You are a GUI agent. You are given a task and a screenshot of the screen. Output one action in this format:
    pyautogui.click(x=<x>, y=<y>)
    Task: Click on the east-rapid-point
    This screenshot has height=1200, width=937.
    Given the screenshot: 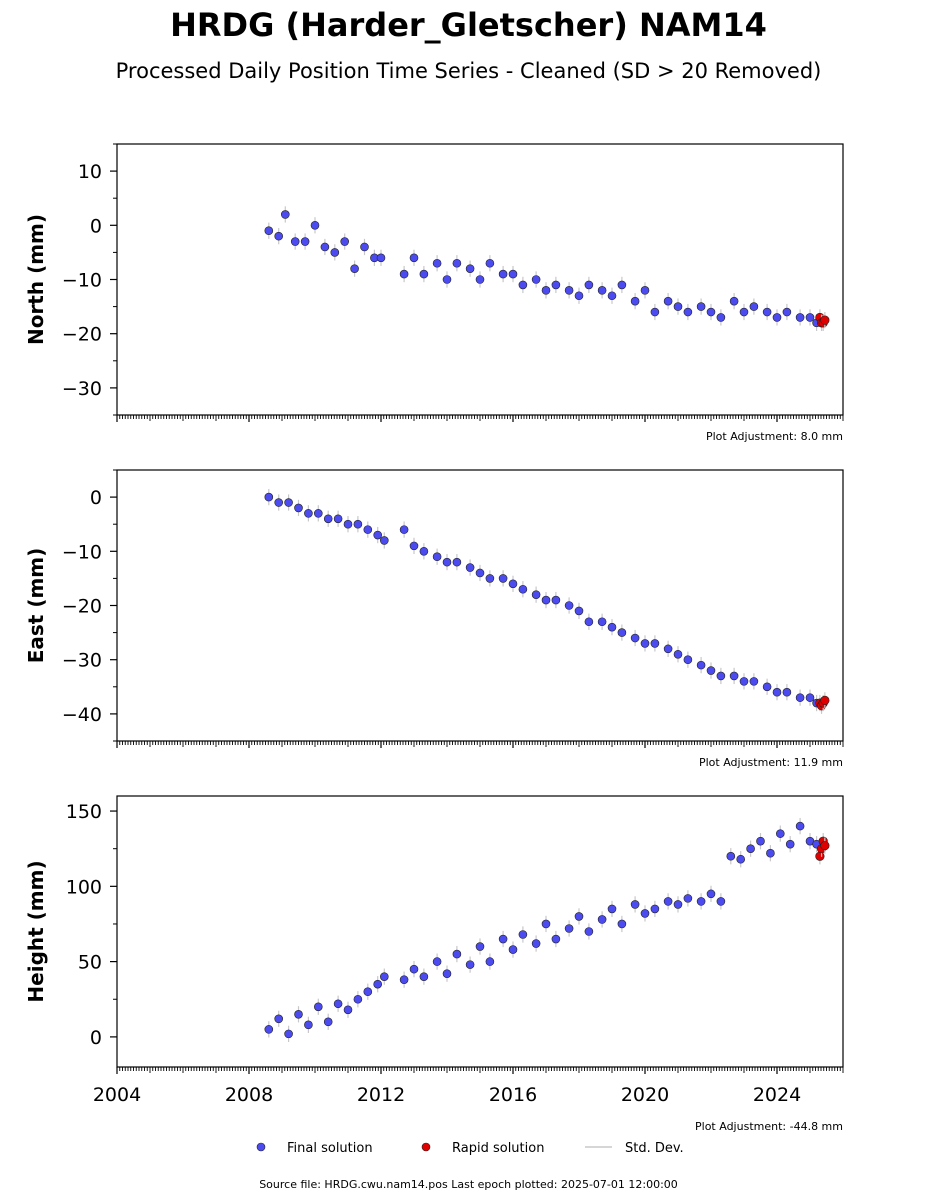 What is the action you would take?
    pyautogui.click(x=825, y=700)
    